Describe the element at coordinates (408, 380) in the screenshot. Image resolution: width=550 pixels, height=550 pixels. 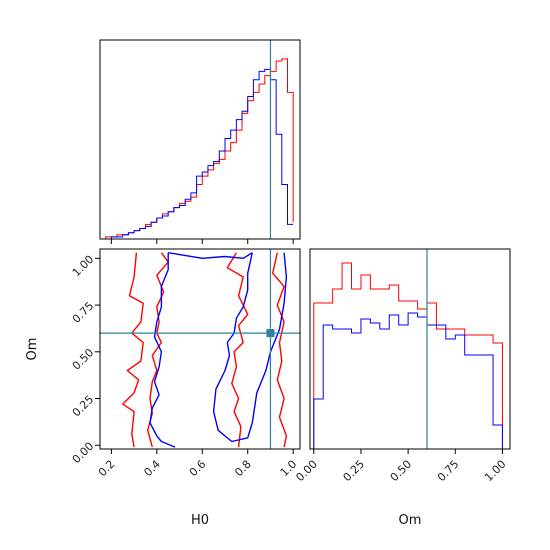
I see `om-histogram-blue` at that location.